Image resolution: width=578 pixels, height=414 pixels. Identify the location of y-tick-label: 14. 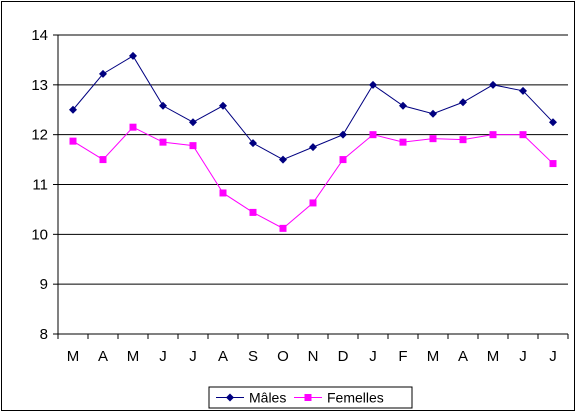
(39, 35).